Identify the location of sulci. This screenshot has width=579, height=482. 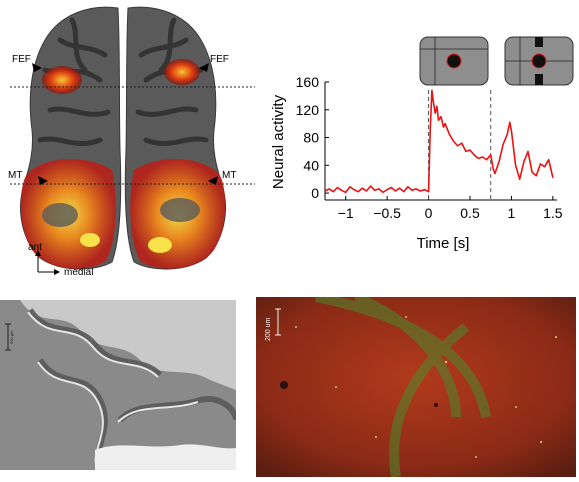
(123, 81).